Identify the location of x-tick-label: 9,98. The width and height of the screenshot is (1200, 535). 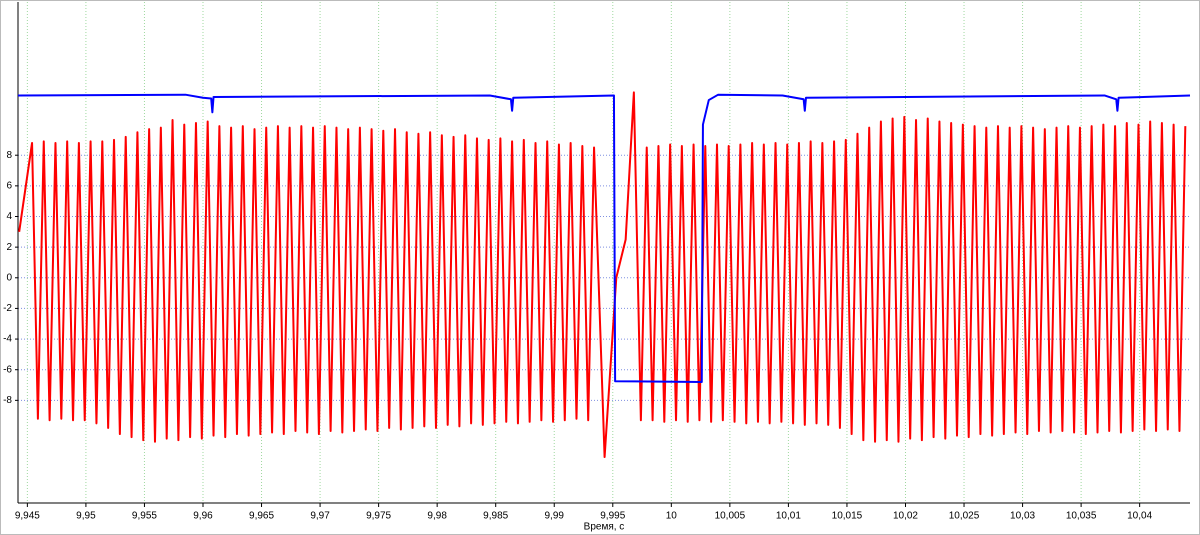
(437, 516).